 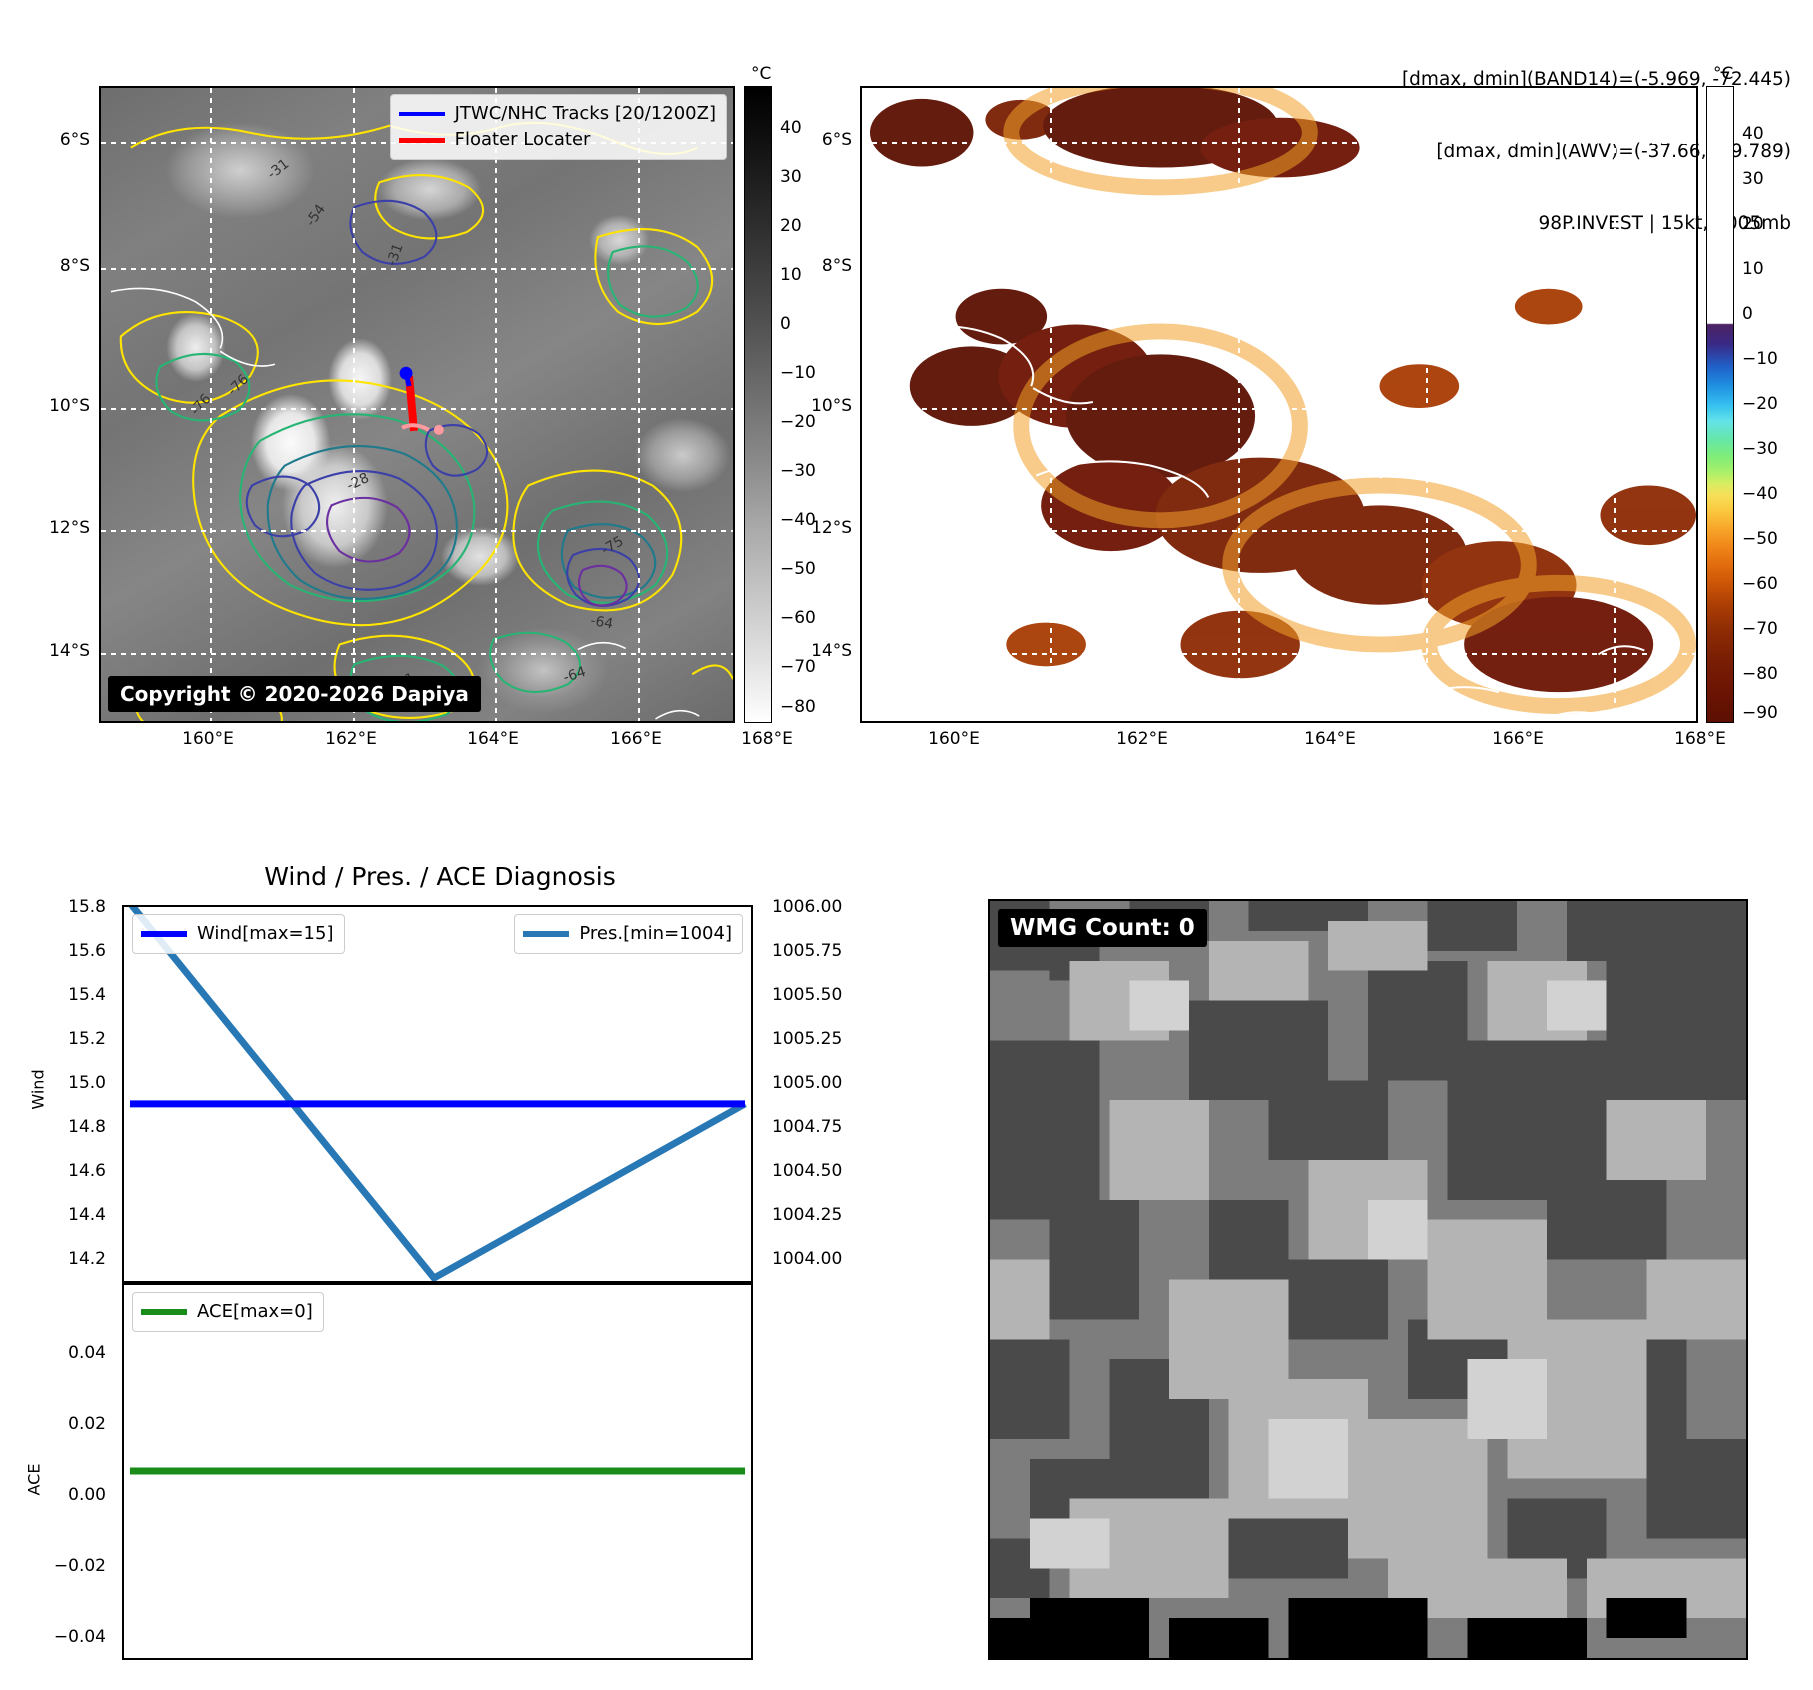 I want to click on color-cbar-tick-6: −20, so click(x=1760, y=404).